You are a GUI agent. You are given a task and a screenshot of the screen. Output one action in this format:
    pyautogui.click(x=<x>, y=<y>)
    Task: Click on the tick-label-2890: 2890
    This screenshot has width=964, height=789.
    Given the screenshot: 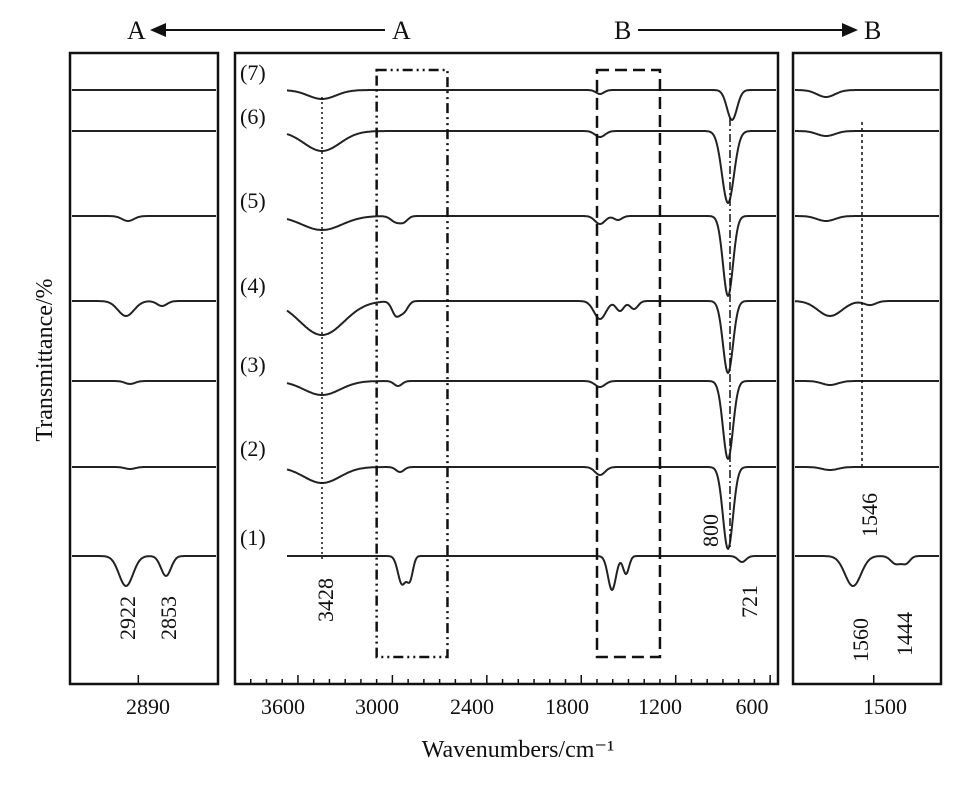 What is the action you would take?
    pyautogui.click(x=148, y=706)
    